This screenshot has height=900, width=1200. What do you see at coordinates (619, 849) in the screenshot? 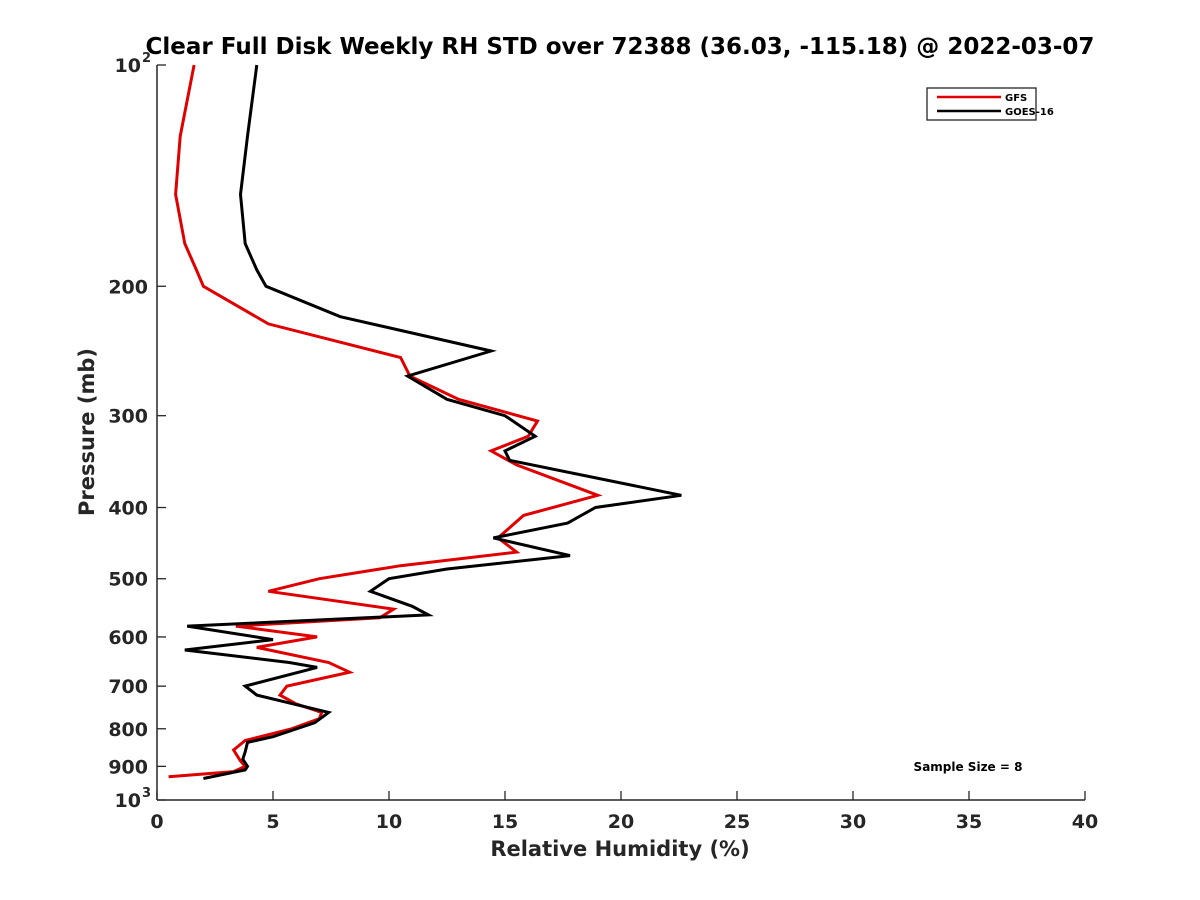
I see `x-axis-label: Relative Humidity (%)` at bounding box center [619, 849].